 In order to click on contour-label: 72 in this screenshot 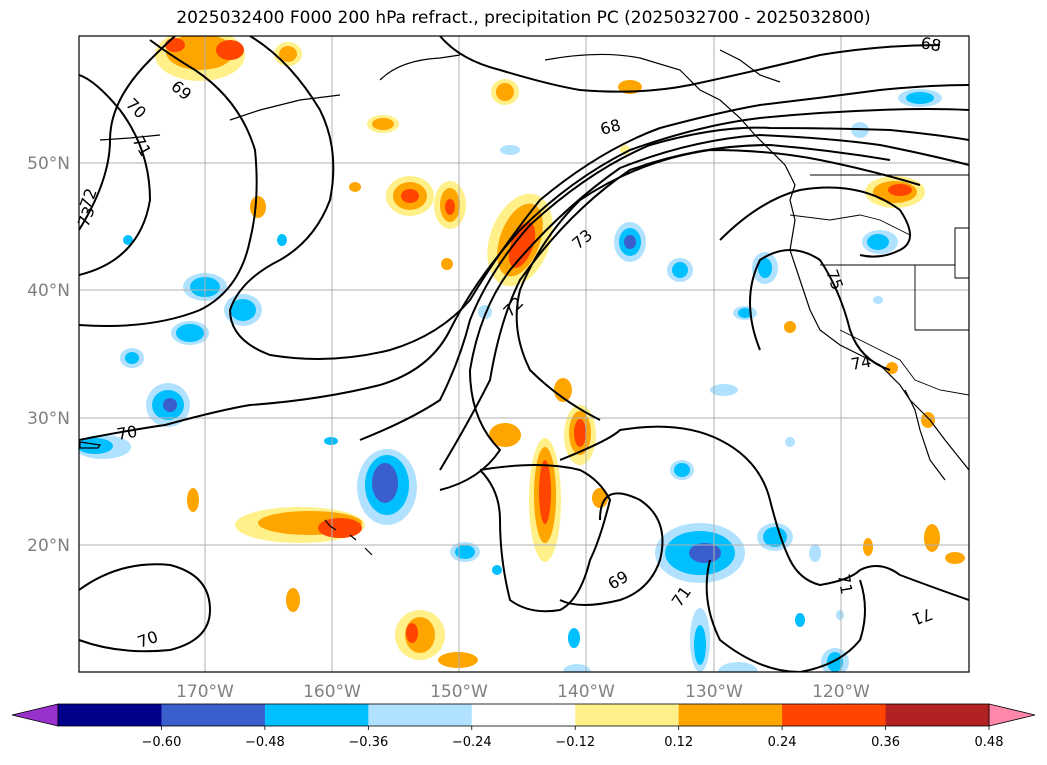, I will do `click(513, 307)`.